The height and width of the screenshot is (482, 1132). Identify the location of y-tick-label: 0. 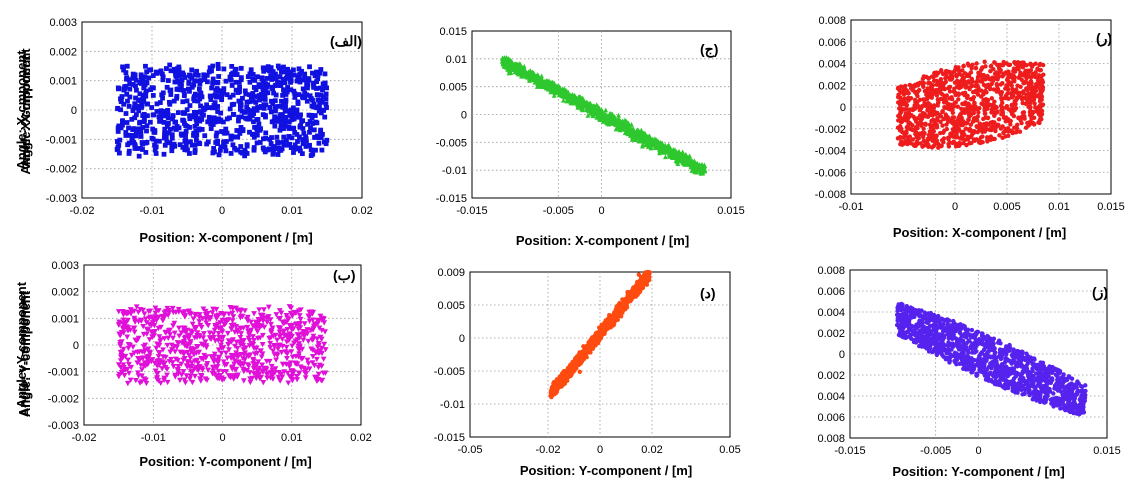
(76, 346).